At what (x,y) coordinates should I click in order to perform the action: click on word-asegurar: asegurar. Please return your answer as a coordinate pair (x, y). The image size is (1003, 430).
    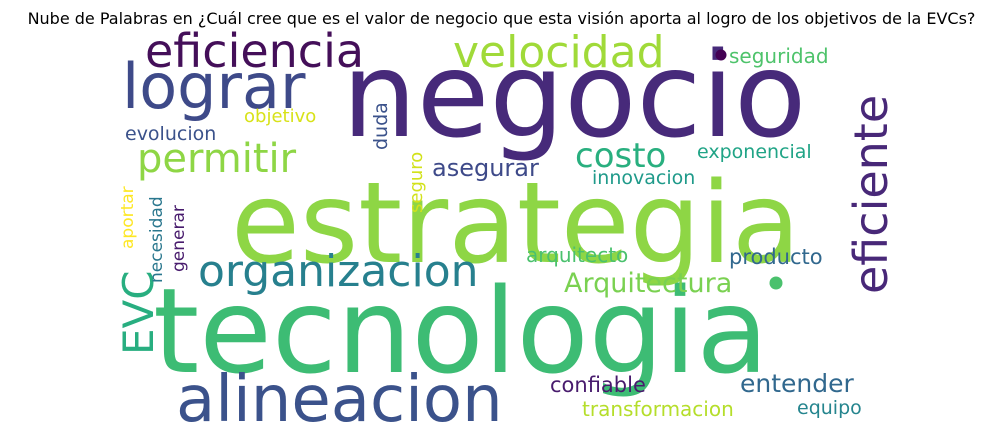
    Looking at the image, I should click on (485, 168).